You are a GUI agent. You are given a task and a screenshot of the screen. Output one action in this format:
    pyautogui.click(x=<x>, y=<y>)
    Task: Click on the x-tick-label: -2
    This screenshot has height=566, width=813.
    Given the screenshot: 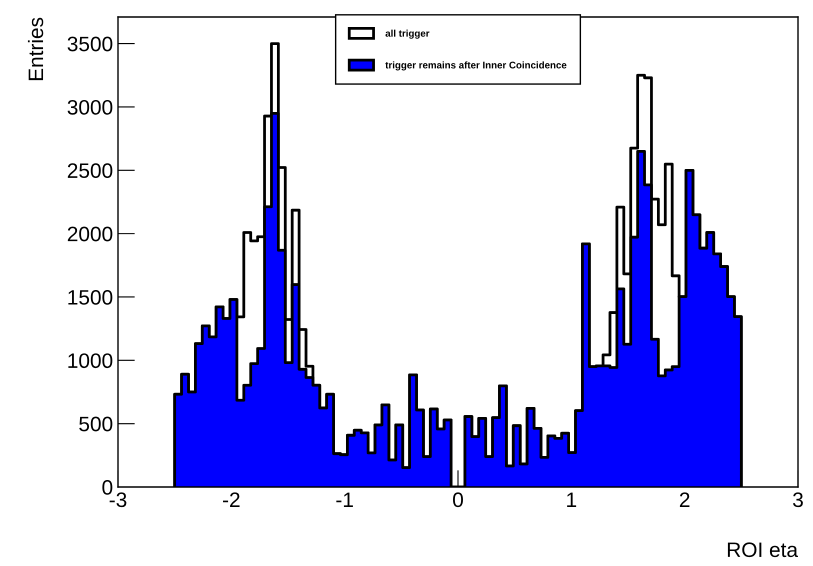 What is the action you would take?
    pyautogui.click(x=231, y=499)
    